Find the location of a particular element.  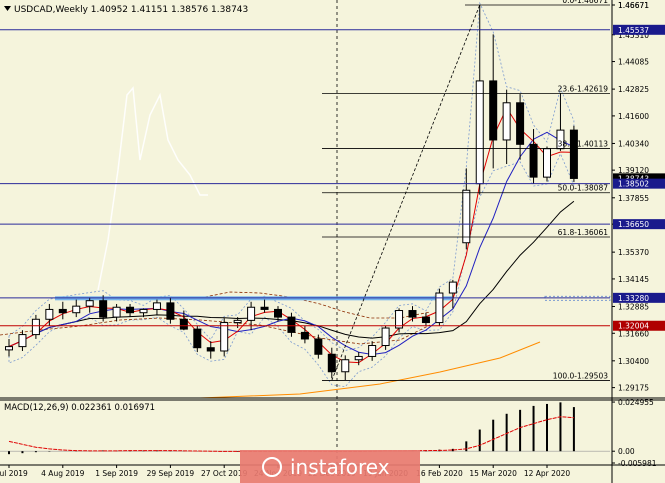

price-tick-label: 1.30400 is located at coordinates (633, 361).